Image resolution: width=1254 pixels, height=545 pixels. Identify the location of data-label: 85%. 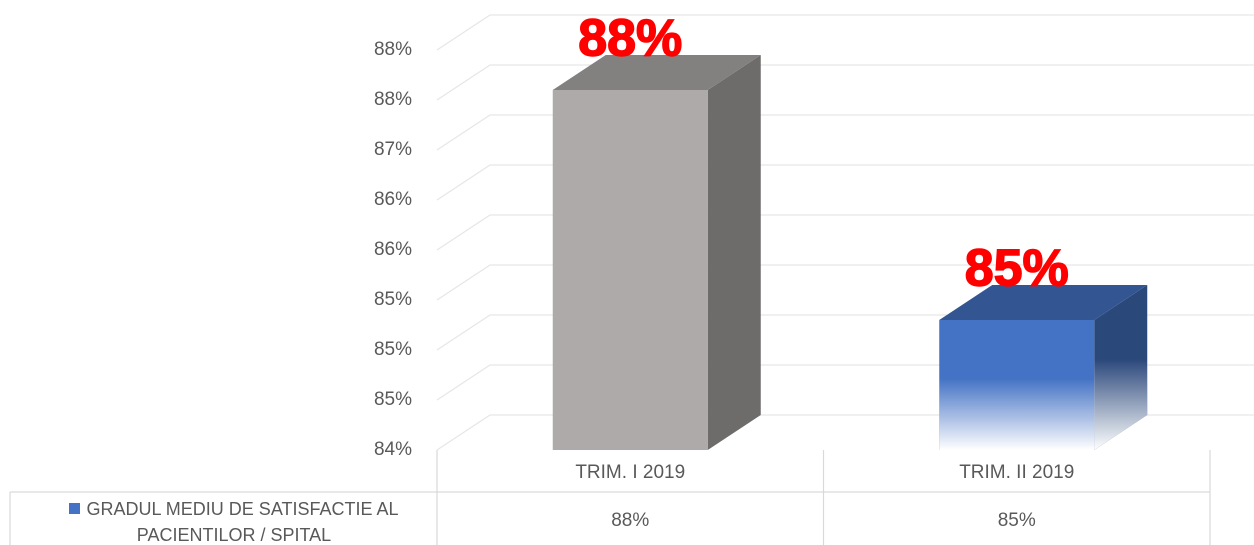
(1017, 269).